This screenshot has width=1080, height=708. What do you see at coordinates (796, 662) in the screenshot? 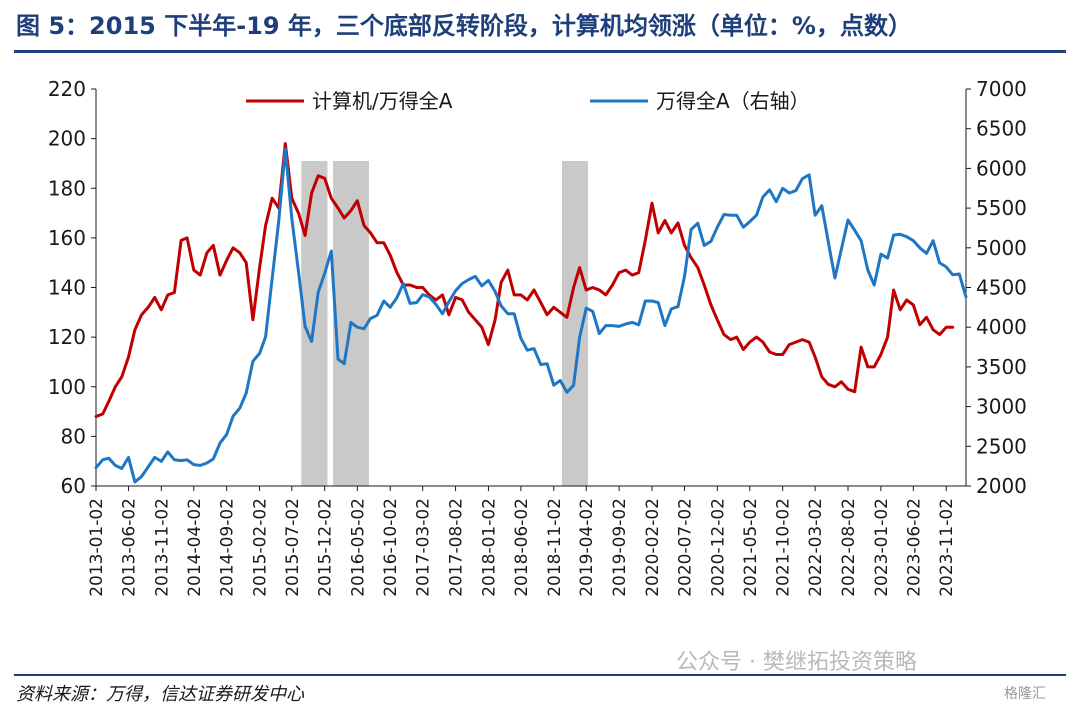
I see `watermark: 公众号 · 樊继拓投资策略` at bounding box center [796, 662].